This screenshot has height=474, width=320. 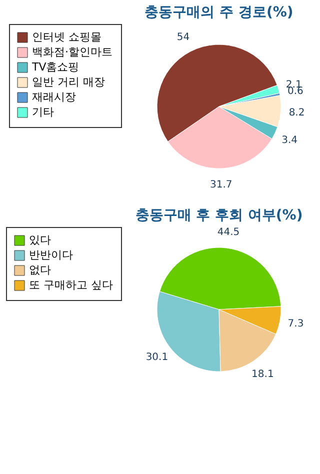 What do you see at coordinates (51, 255) in the screenshot?
I see `legend-label: 반반이다` at bounding box center [51, 255].